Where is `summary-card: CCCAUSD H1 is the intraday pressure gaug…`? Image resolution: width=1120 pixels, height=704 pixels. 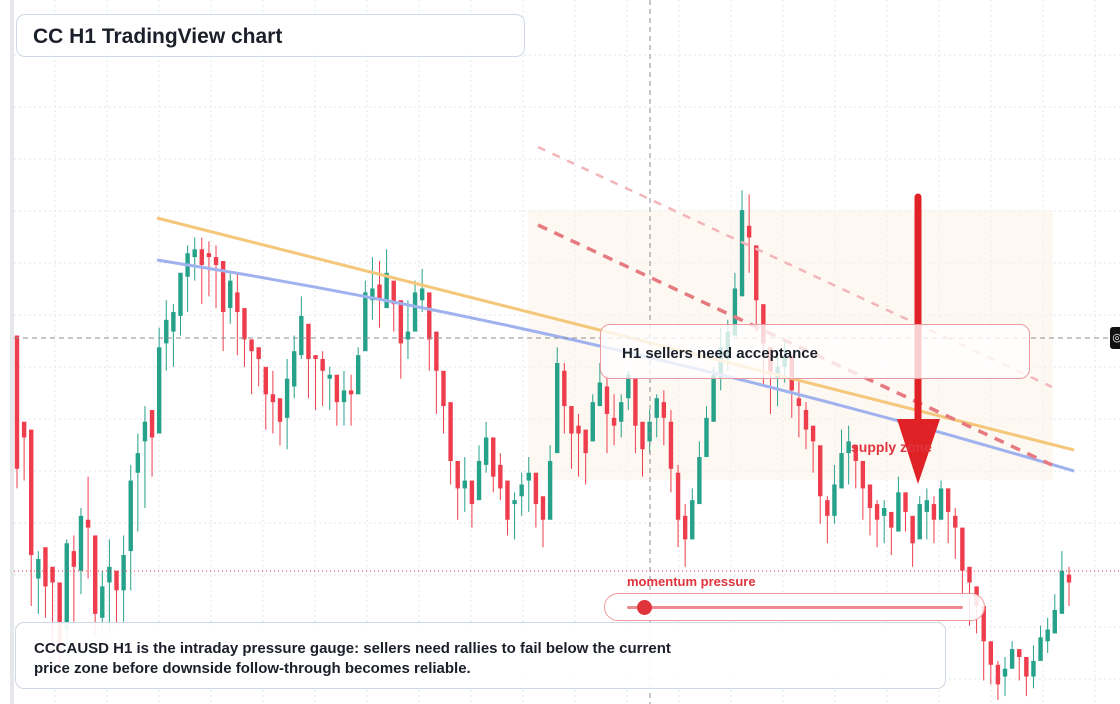
summary-card: CCCAUSD H1 is the intraday pressure gaug… is located at coordinates (480, 655).